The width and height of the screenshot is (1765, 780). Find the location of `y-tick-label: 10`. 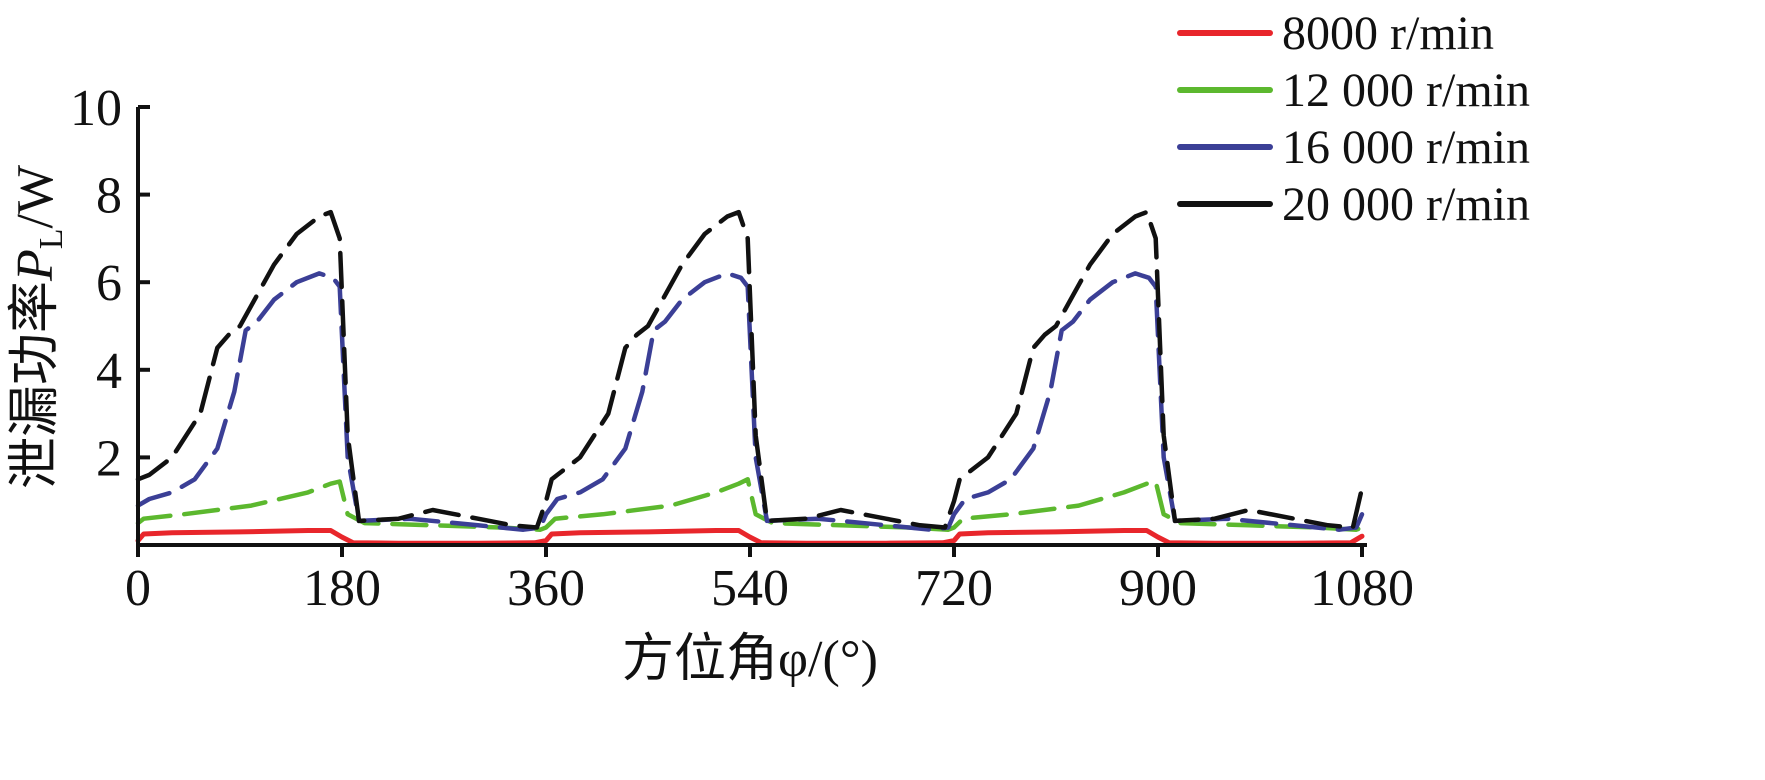

y-tick-label: 10 is located at coordinates (96, 108).